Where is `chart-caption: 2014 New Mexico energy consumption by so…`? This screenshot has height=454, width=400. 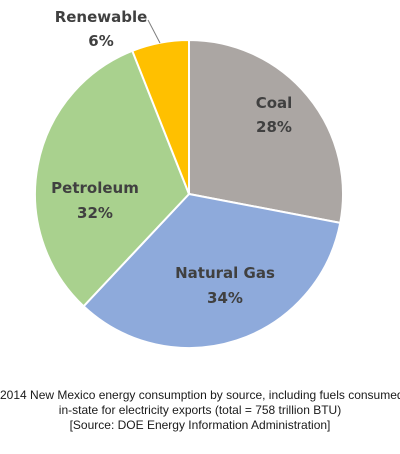
chart-caption: 2014 New Mexico energy consumption by so… is located at coordinates (200, 410).